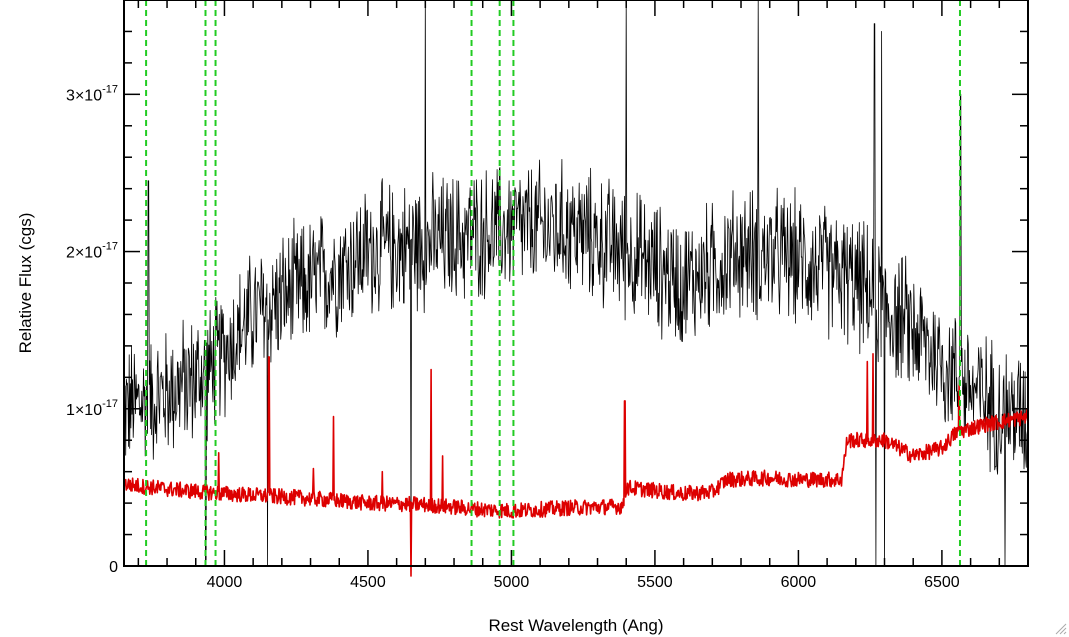 This screenshot has width=1069, height=637. Describe the element at coordinates (92, 408) in the screenshot. I see `y-tick-label: 1×10⁻¹⁷` at that location.